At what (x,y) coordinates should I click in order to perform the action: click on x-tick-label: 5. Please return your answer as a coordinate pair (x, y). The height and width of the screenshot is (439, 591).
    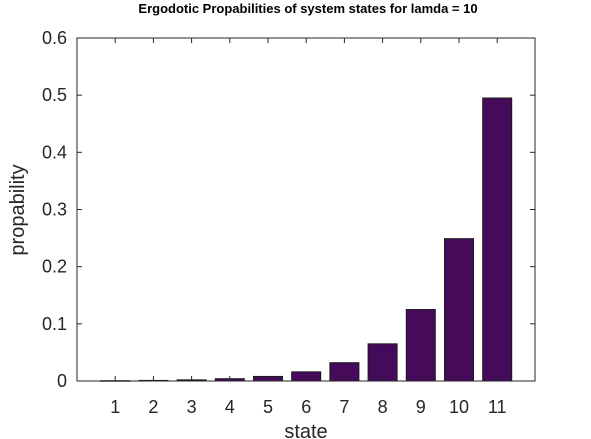
    Looking at the image, I should click on (268, 407).